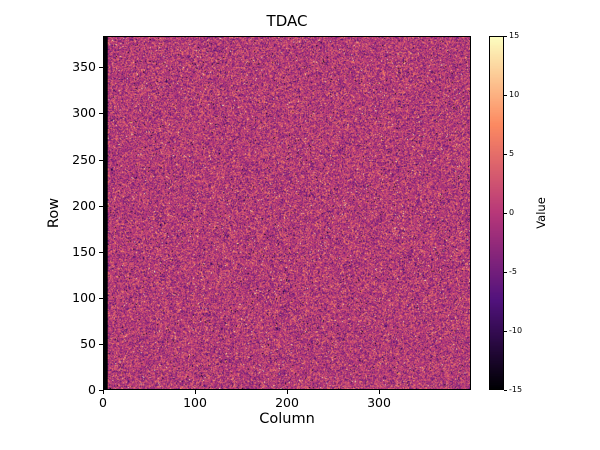 This screenshot has width=600, height=450. I want to click on y-tick-label: 250, so click(84, 159).